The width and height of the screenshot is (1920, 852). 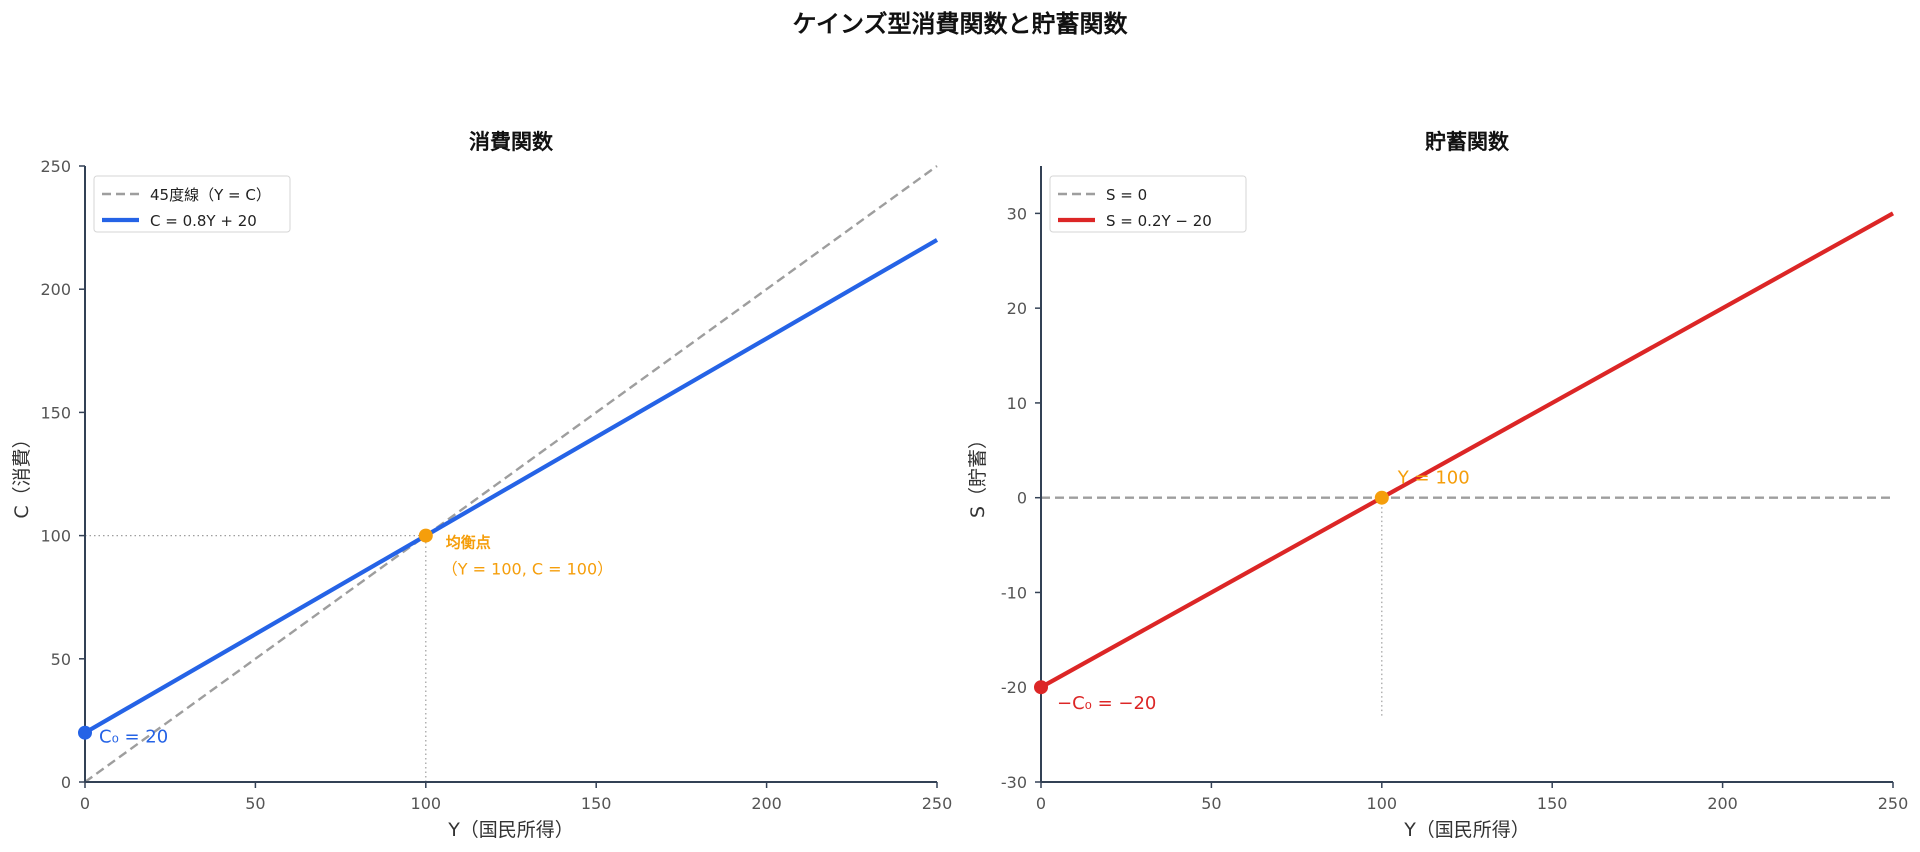 What do you see at coordinates (1014, 687) in the screenshot?
I see `y-tick-label: -20` at bounding box center [1014, 687].